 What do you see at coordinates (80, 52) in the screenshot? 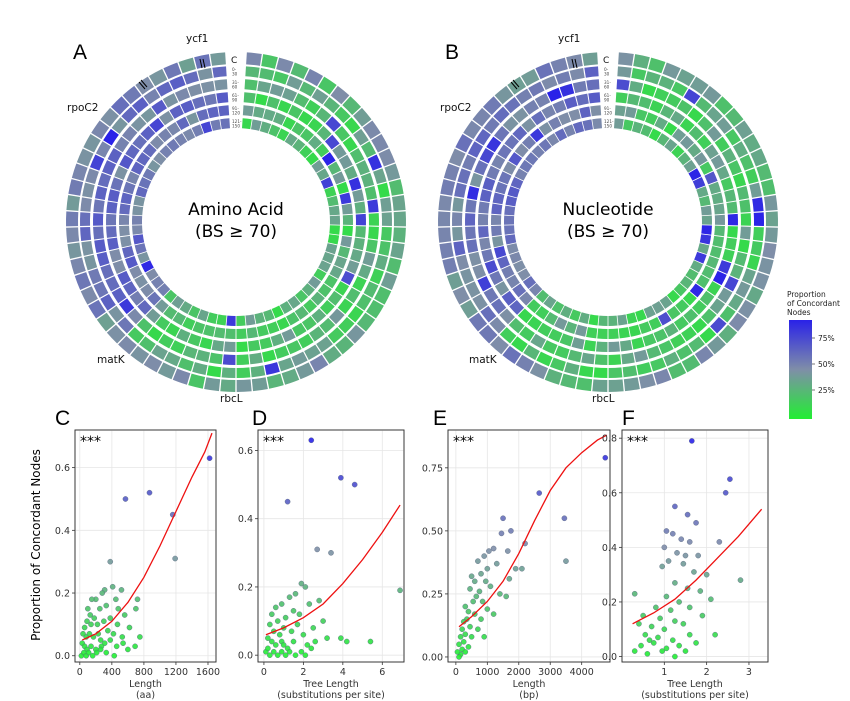
I see `panel-label-a: A` at bounding box center [80, 52].